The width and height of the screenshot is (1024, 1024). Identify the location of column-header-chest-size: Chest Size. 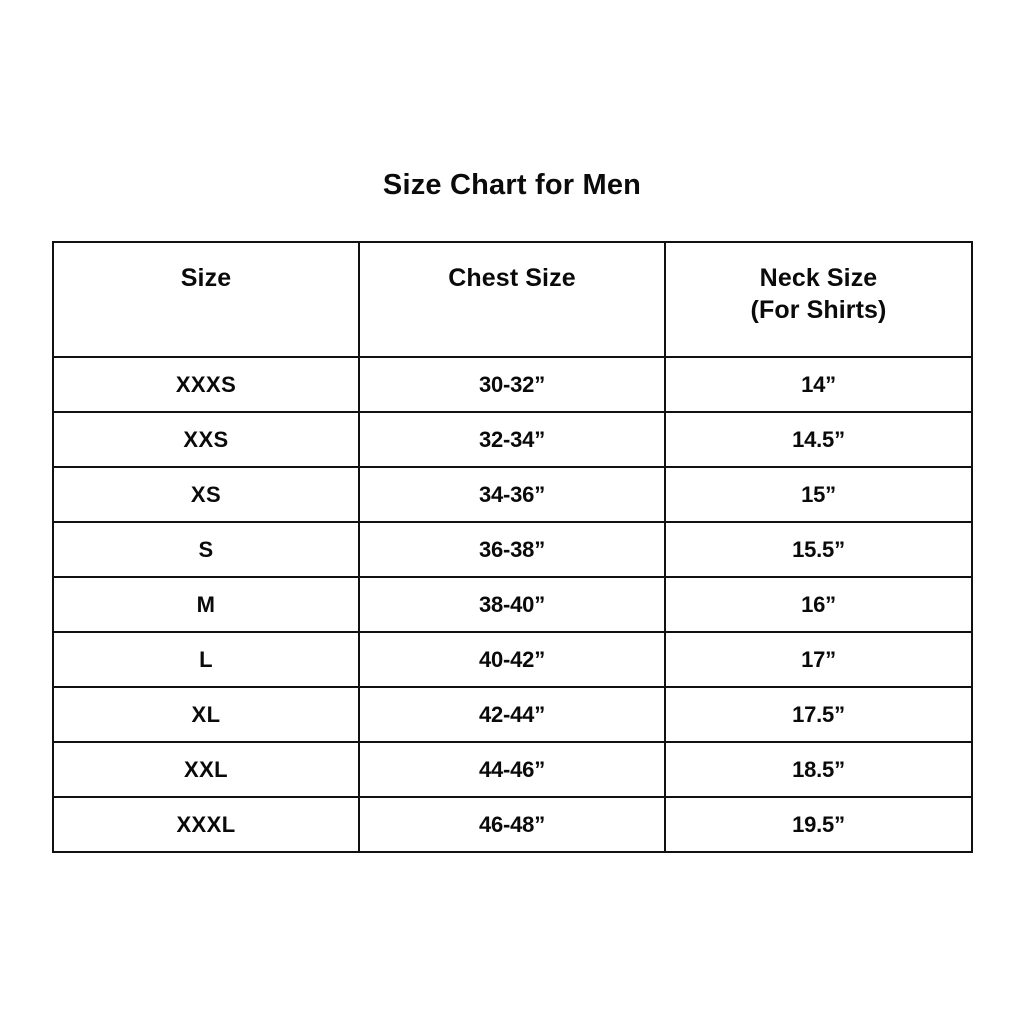
(512, 299).